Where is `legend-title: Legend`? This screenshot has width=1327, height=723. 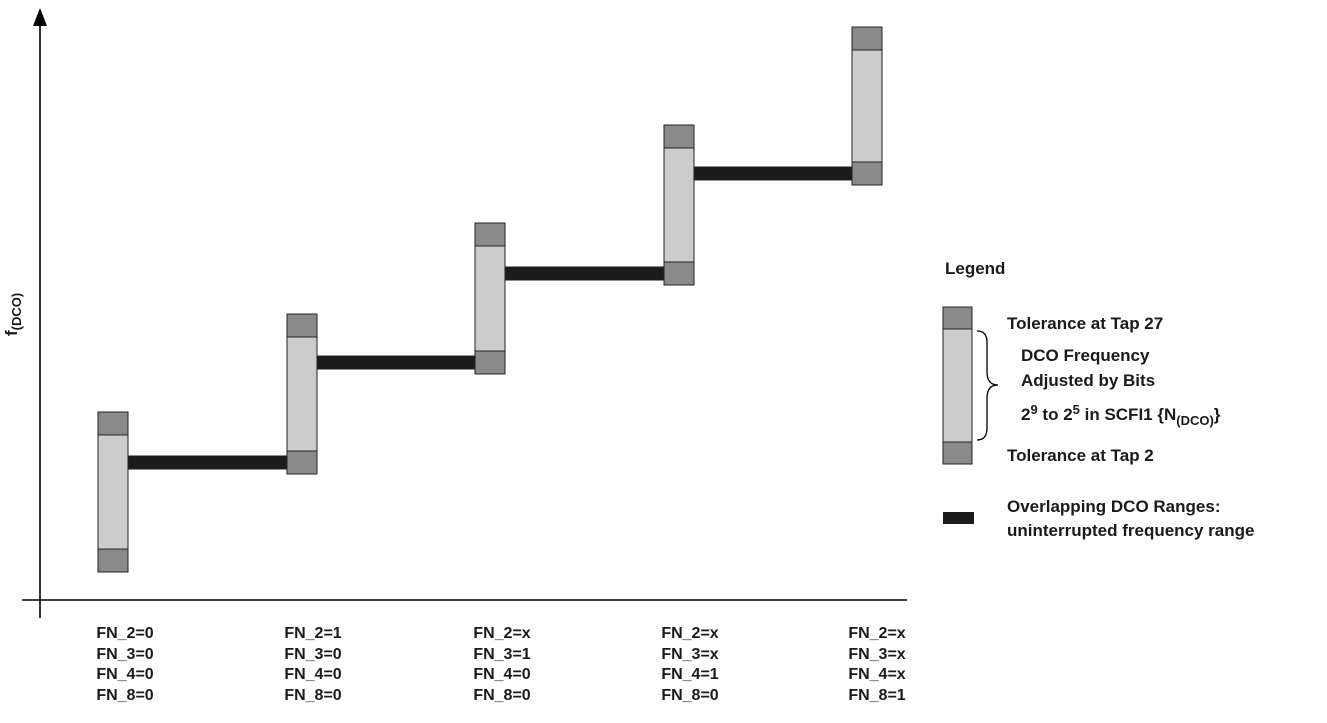 legend-title: Legend is located at coordinates (975, 268).